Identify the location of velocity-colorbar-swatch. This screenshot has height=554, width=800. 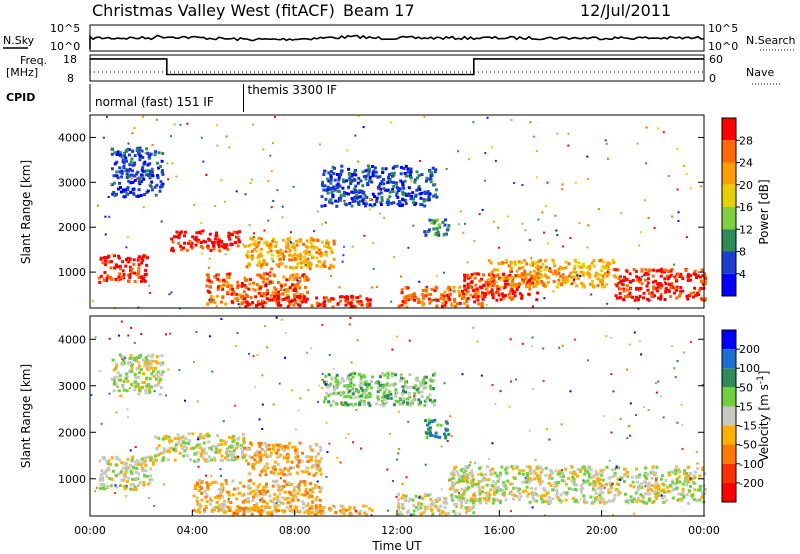
(729, 359).